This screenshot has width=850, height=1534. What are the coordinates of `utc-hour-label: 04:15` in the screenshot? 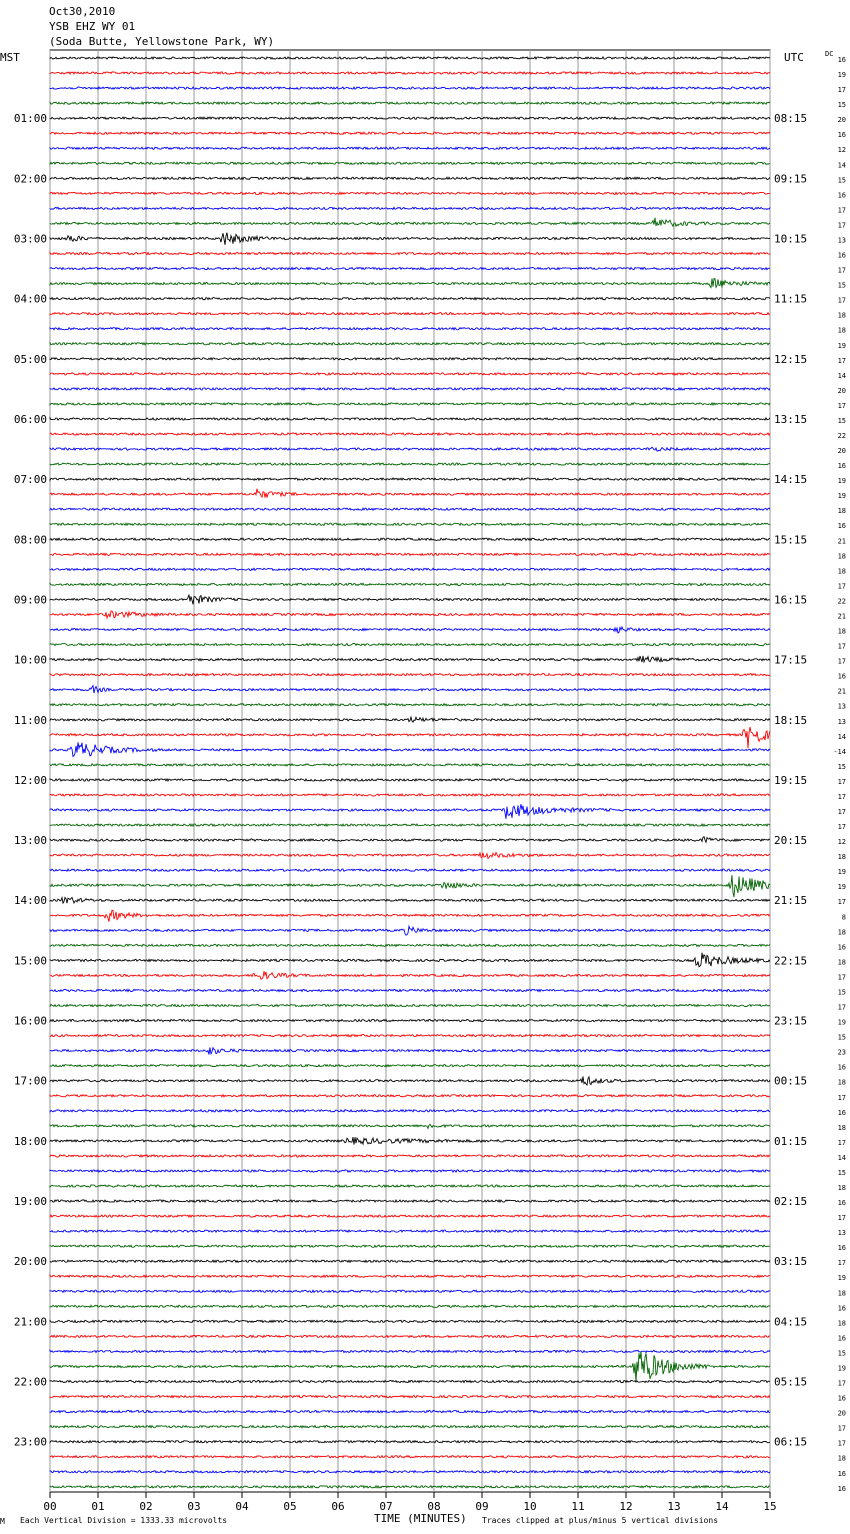 It's located at (790, 1321).